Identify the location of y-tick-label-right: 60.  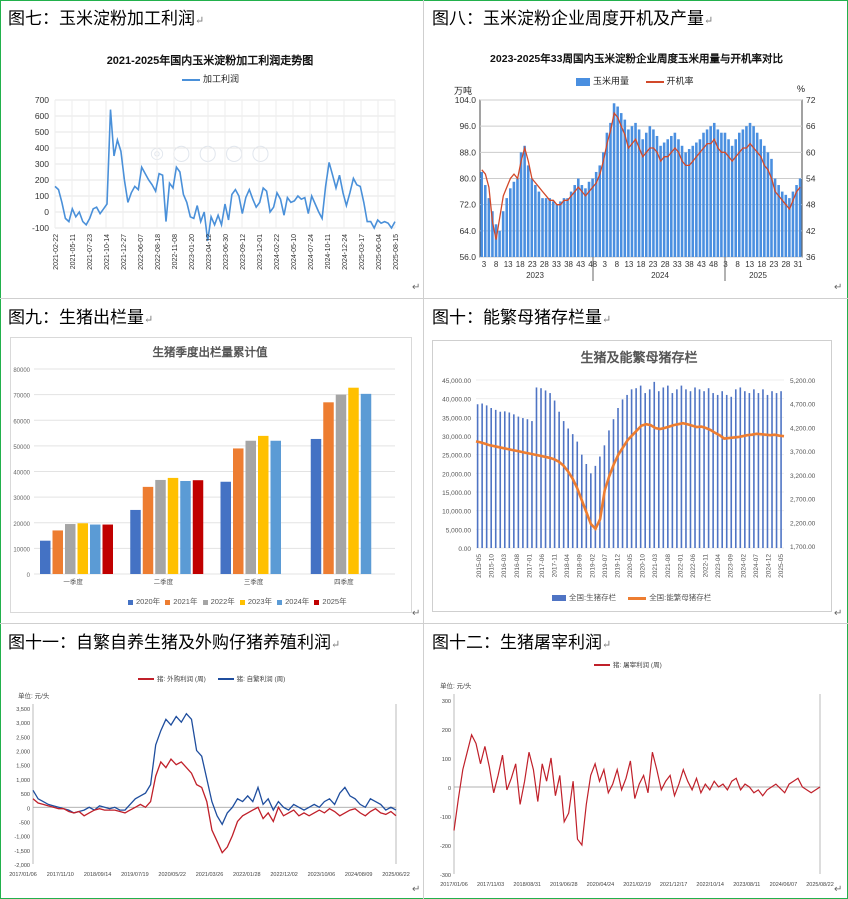
(811, 152).